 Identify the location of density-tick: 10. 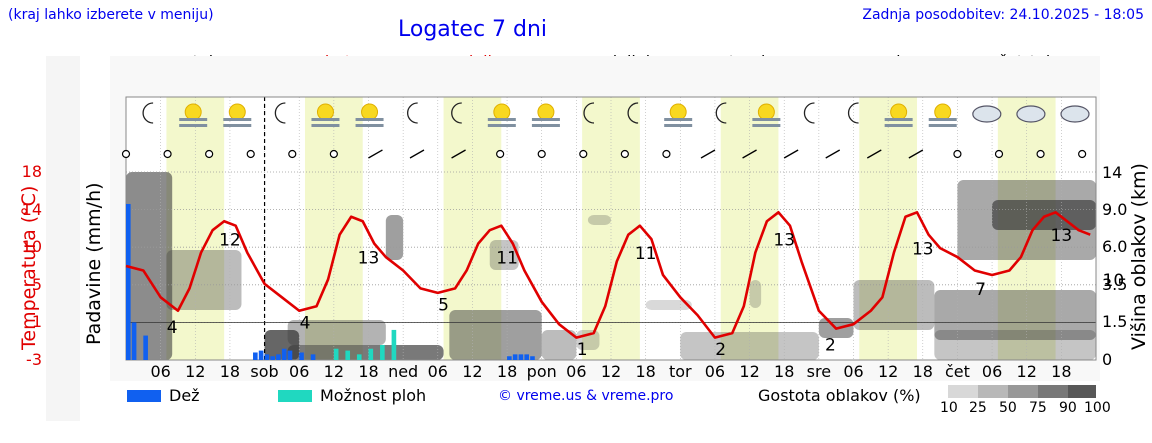
(949, 408).